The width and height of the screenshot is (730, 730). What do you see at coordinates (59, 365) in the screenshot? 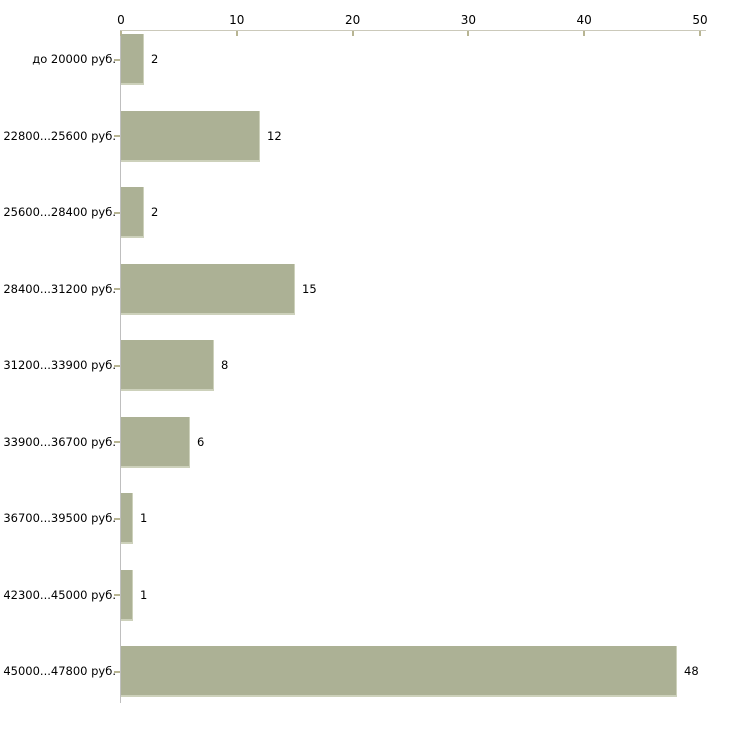
I see `category-label: 31200...33900 руб.` at bounding box center [59, 365].